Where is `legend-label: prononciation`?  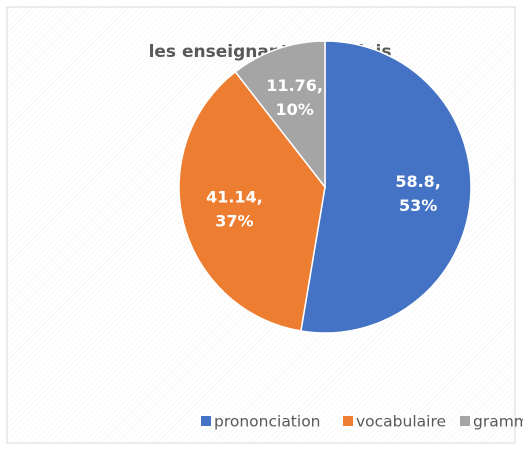 legend-label: prononciation is located at coordinates (267, 422).